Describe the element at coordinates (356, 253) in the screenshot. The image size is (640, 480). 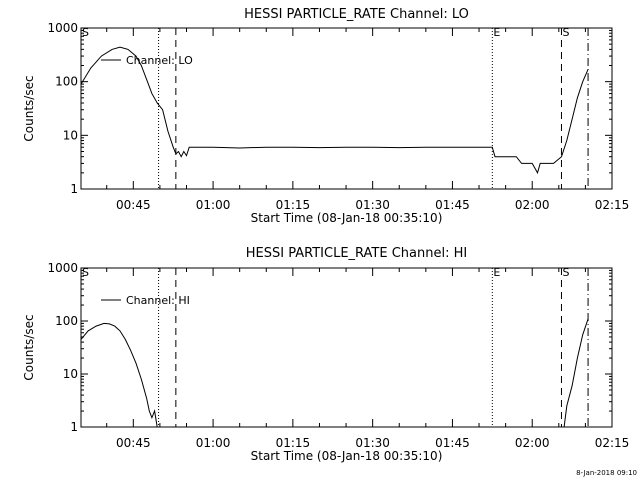
I see `chart-title: HESSI PARTICLE_RATE Channel: HI` at that location.